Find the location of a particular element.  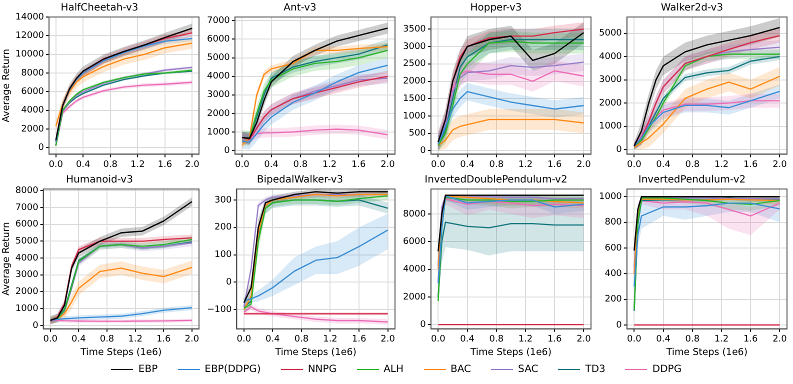

y-tick-label: 500 is located at coordinates (417, 133).